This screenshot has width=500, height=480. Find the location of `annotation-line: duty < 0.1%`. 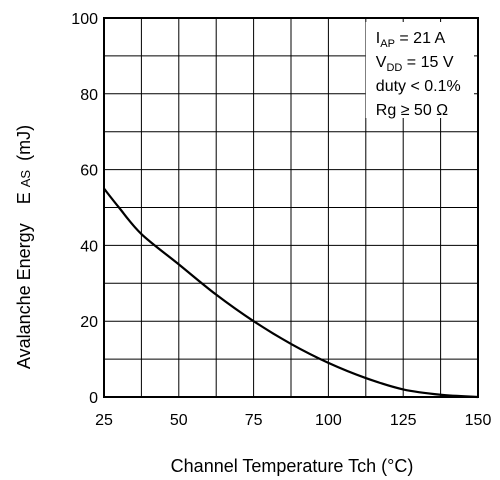

annotation-line: duty < 0.1% is located at coordinates (418, 86).